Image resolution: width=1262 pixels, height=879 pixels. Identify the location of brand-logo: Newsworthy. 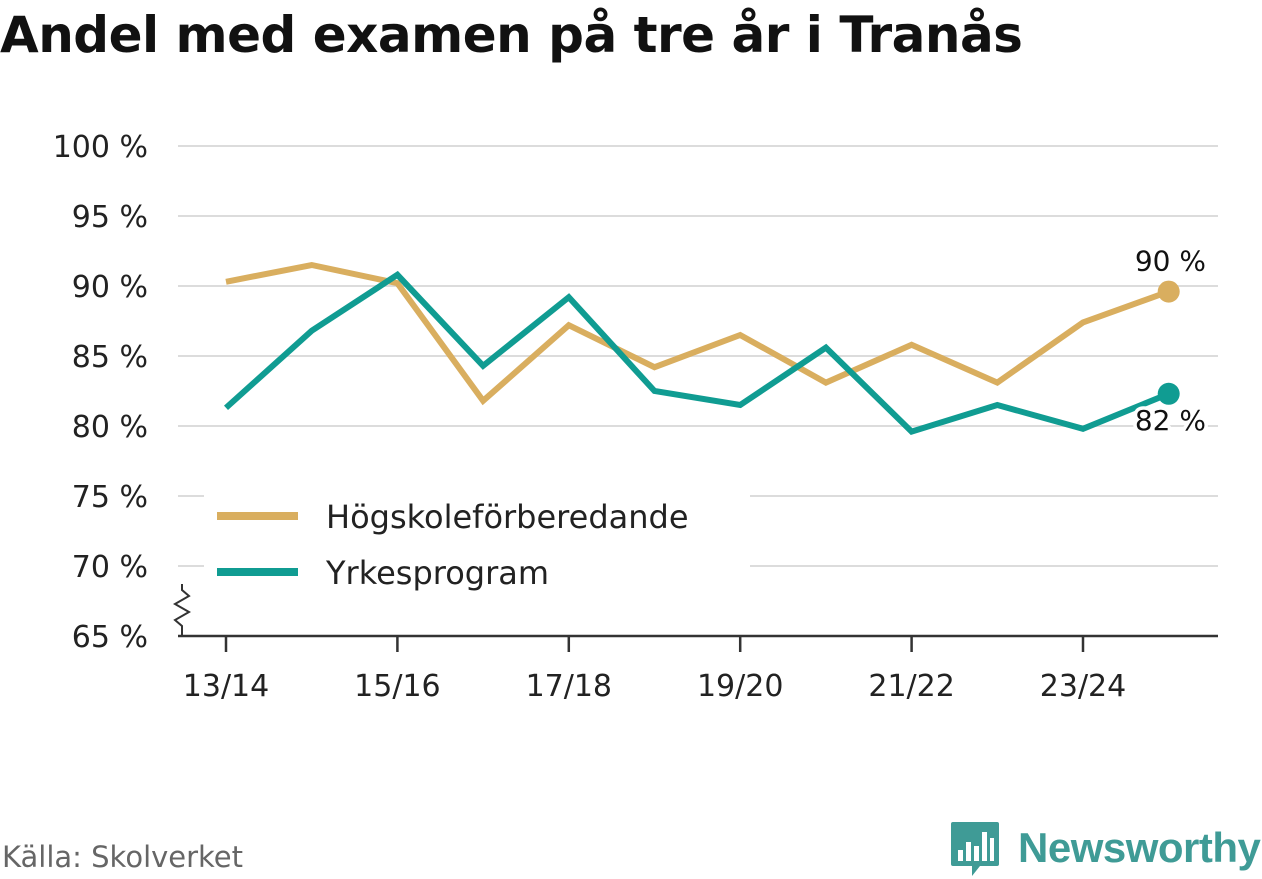
(1105, 848).